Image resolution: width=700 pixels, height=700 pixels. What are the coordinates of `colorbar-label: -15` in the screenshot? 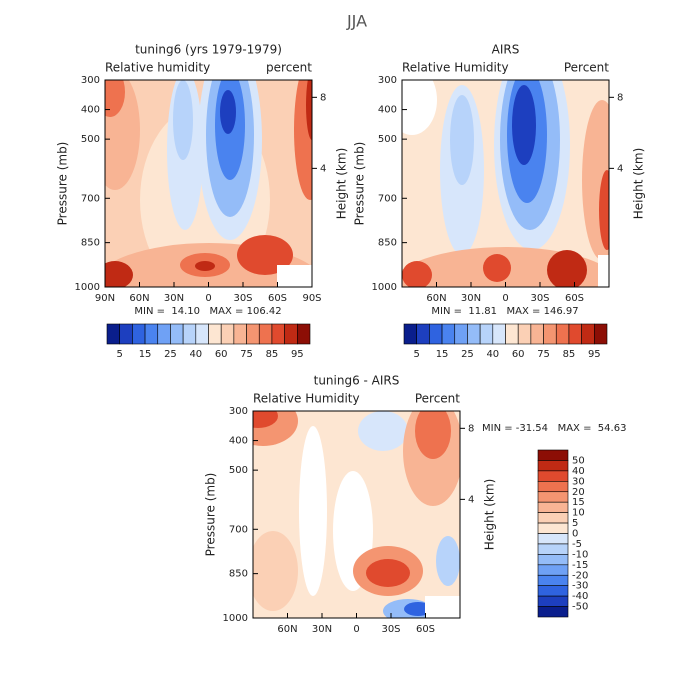 It's located at (580, 565).